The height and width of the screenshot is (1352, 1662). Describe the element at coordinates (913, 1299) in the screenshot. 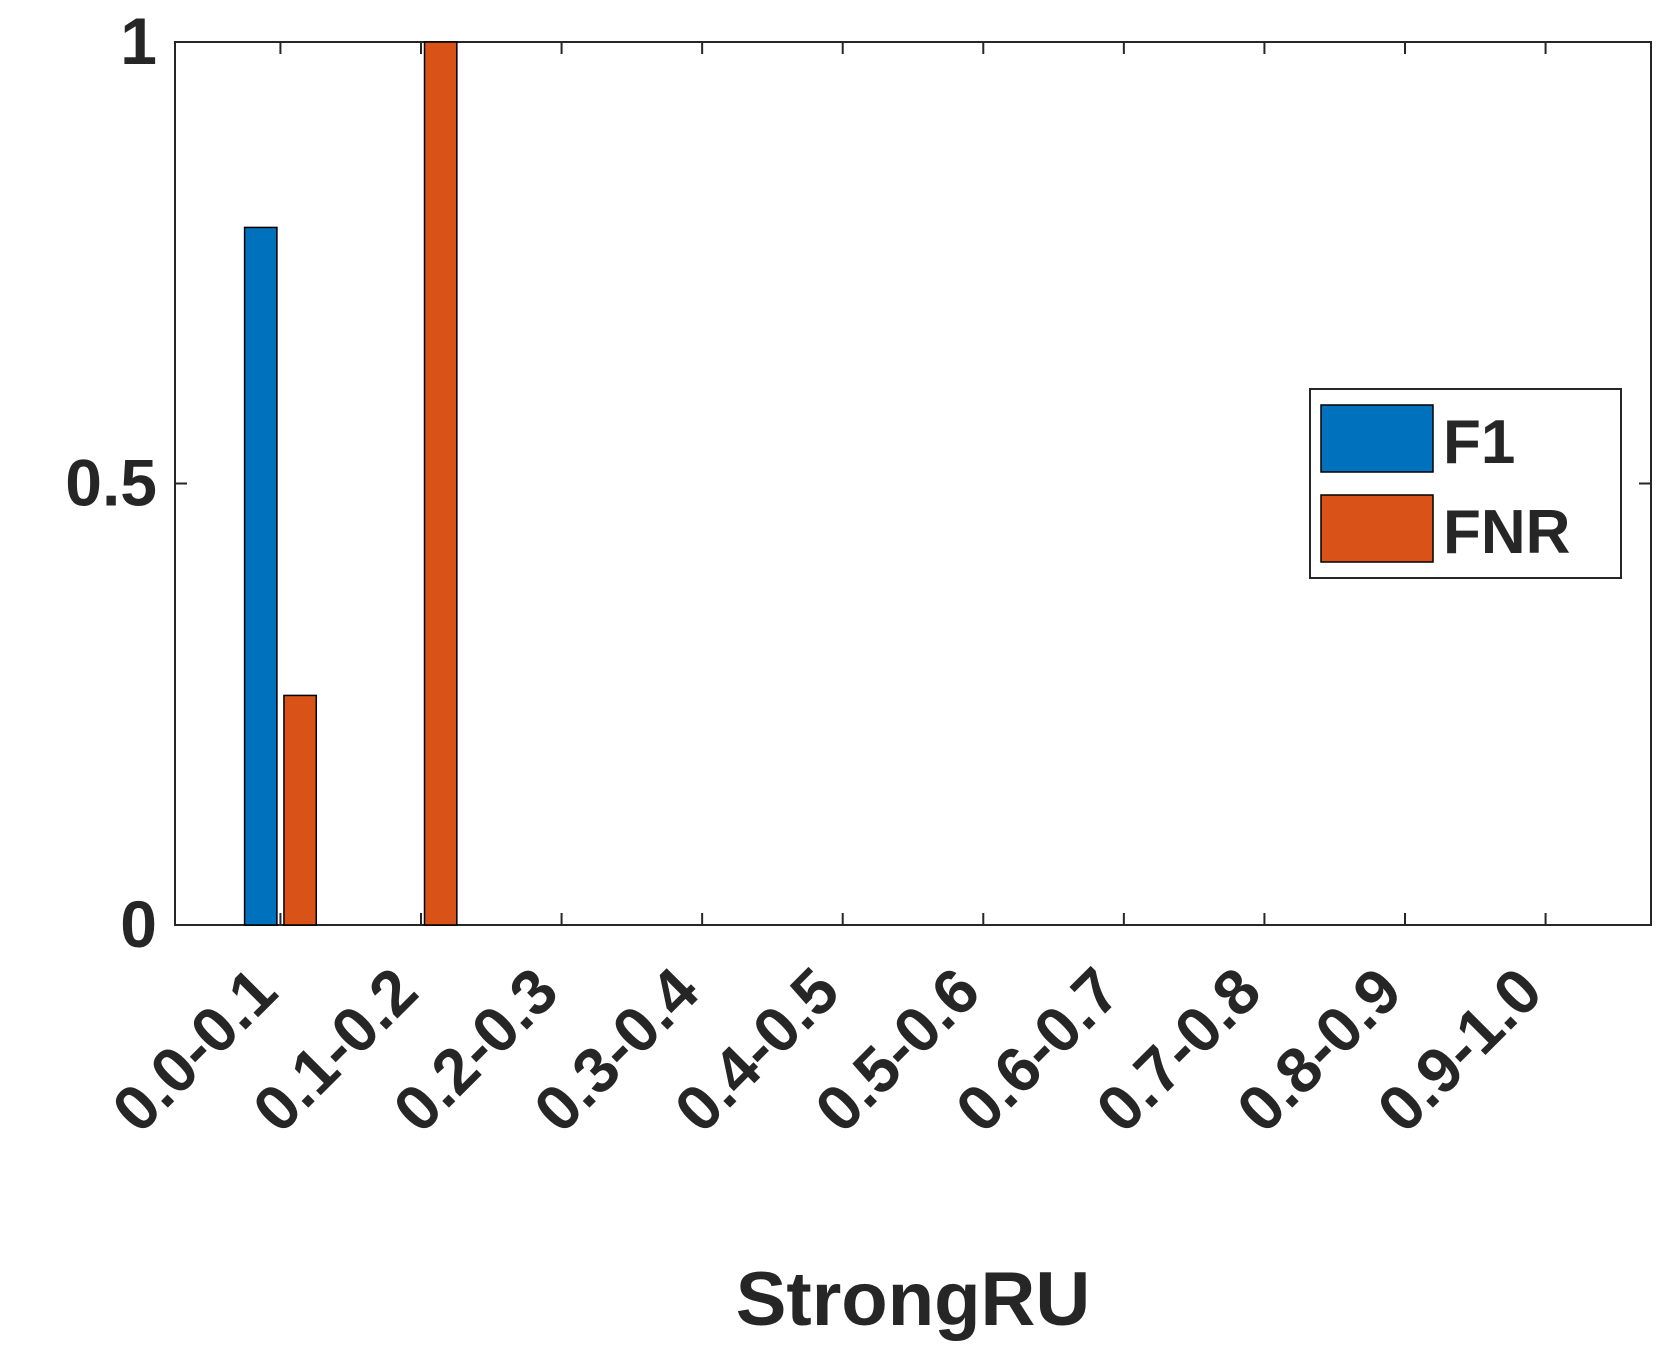

I see `x-axis-label: StrongRU` at that location.